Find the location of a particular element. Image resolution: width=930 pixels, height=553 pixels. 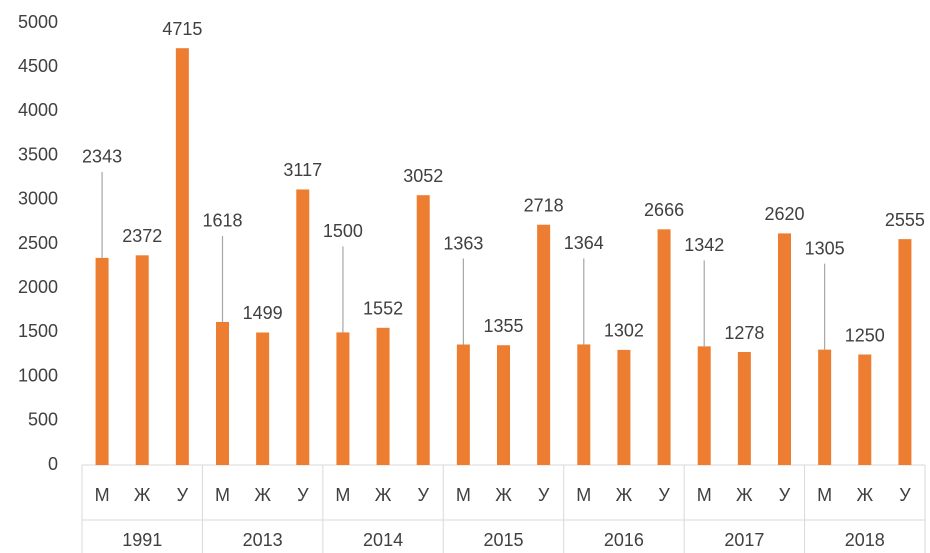

y-tick-label: 3500 is located at coordinates (38, 154).